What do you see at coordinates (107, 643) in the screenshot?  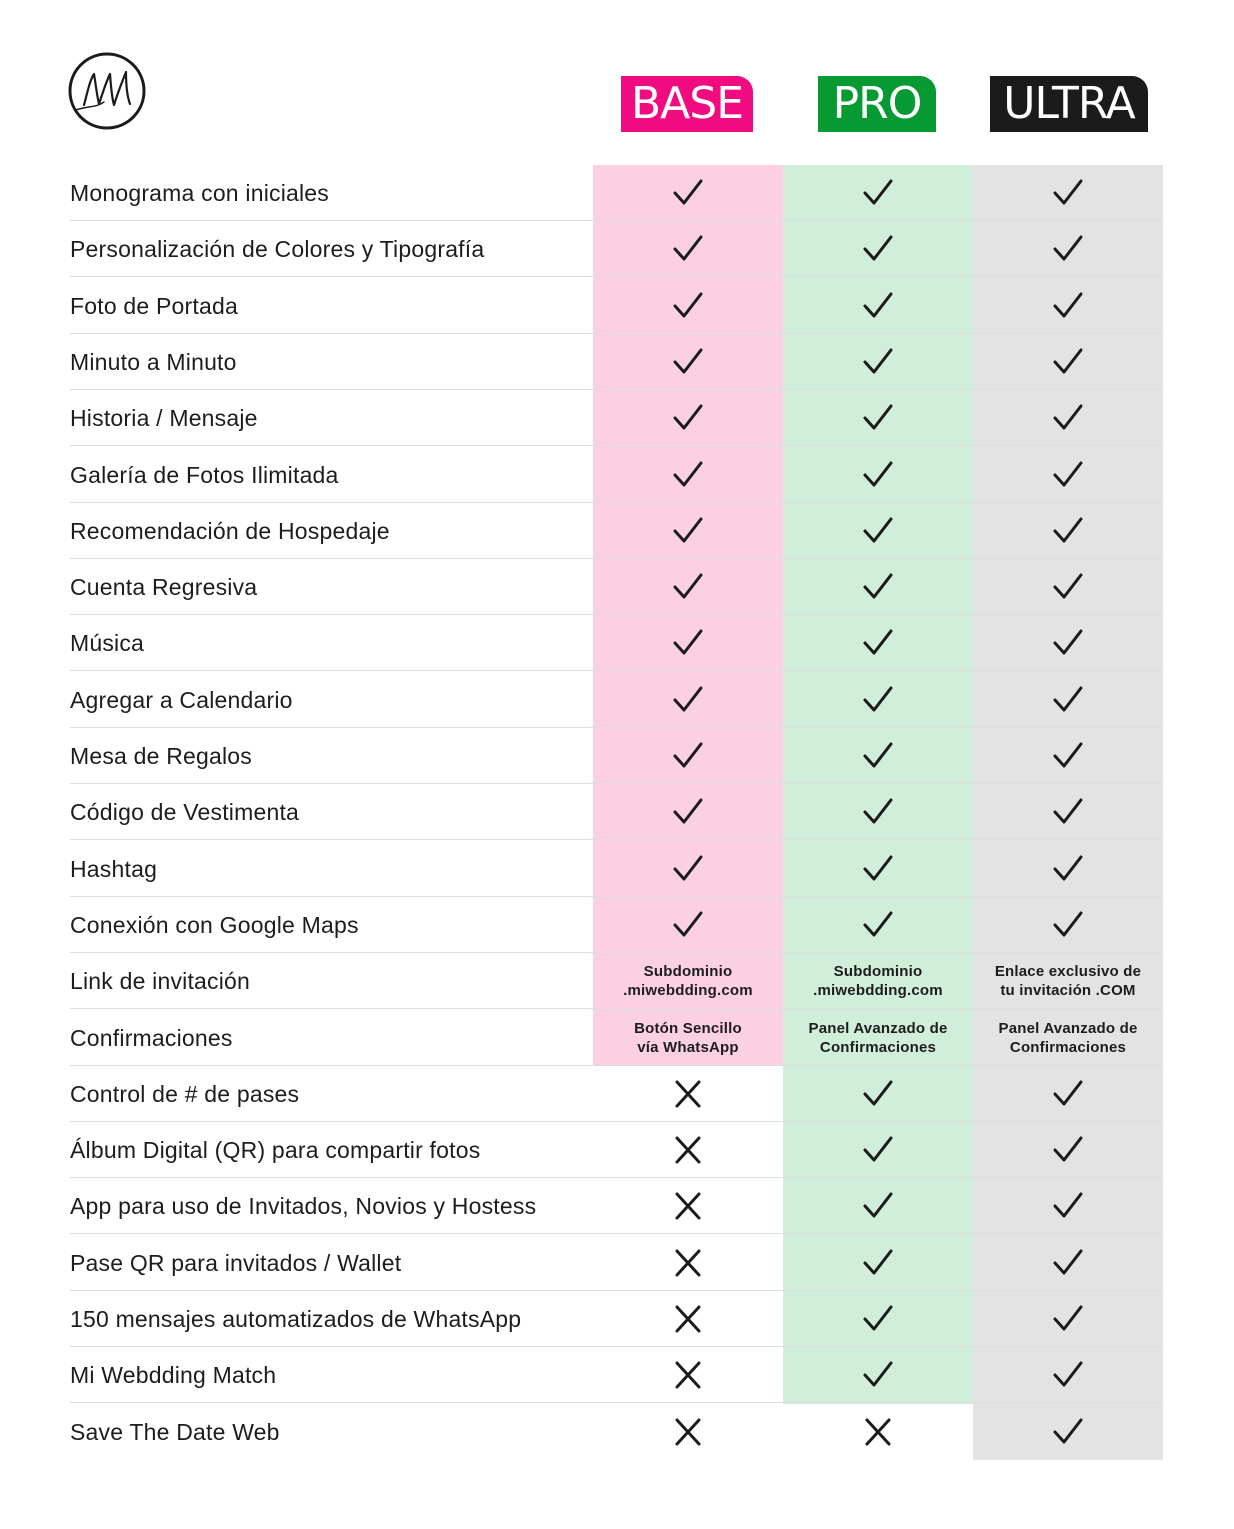 I see `feature-label: Música` at bounding box center [107, 643].